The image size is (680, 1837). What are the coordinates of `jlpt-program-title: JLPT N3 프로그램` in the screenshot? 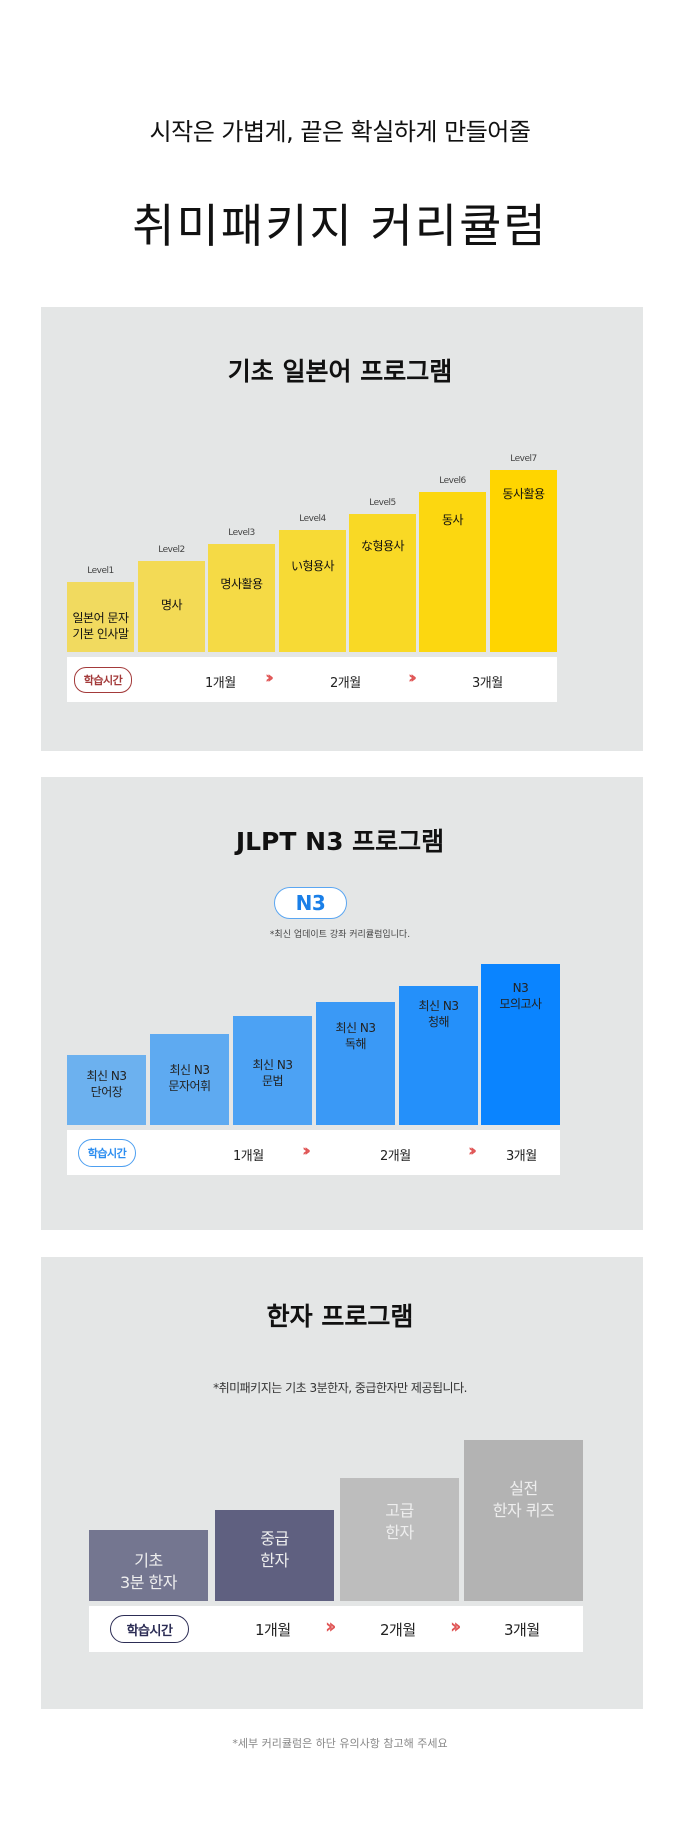 It's located at (340, 841).